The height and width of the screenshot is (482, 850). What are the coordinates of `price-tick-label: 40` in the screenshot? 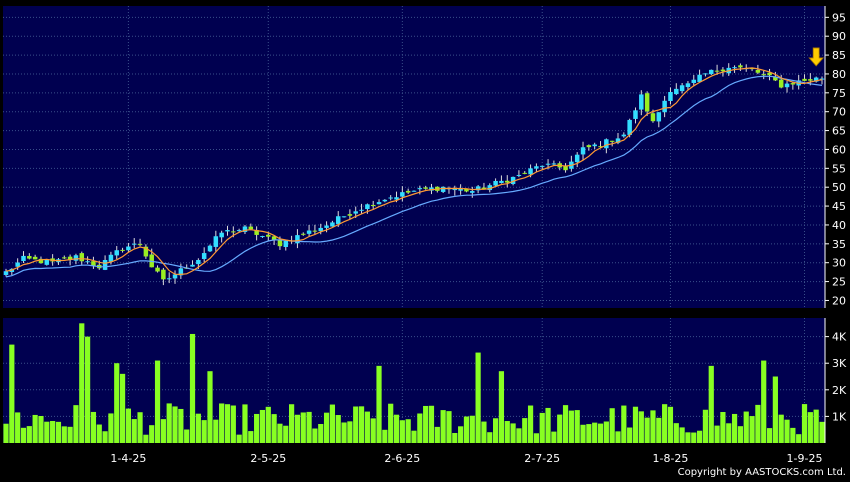 It's located at (839, 225).